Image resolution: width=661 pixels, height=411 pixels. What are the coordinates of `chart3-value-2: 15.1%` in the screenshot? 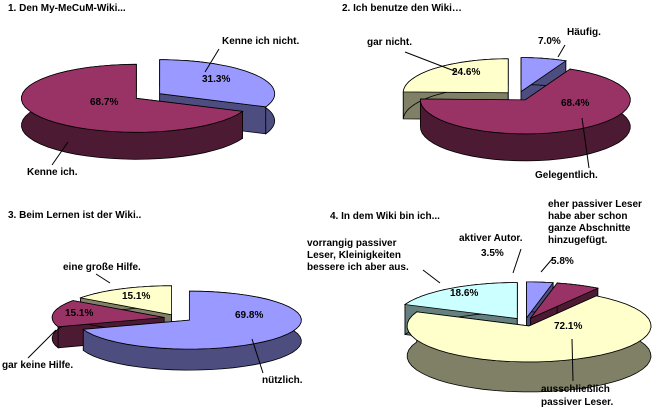 It's located at (136, 296).